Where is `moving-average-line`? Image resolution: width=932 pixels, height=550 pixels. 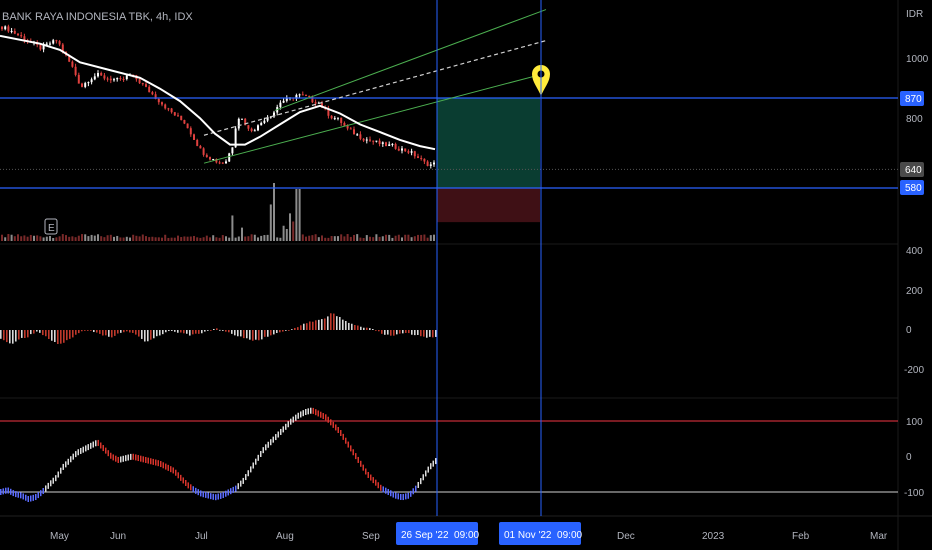 moving-average-line is located at coordinates (218, 92).